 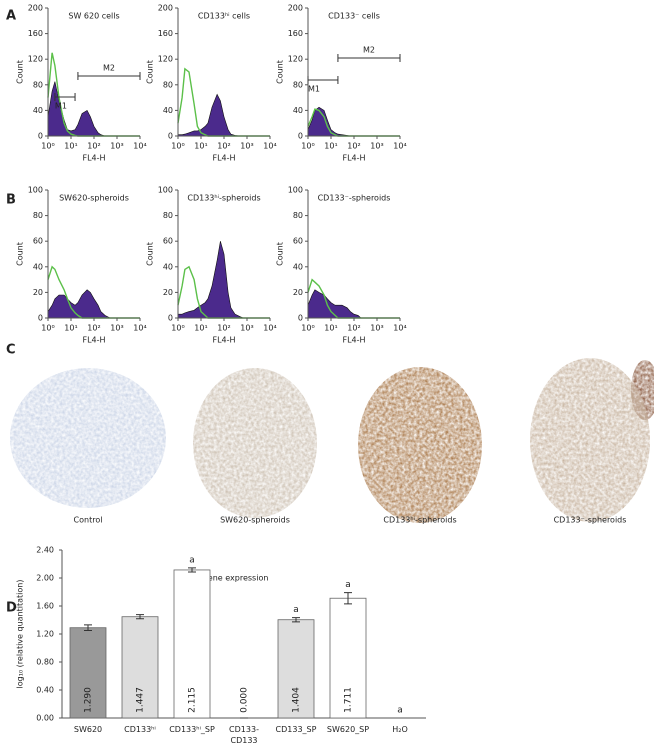 What do you see at coordinates (88, 520) in the screenshot?
I see `image-label: Control` at bounding box center [88, 520].